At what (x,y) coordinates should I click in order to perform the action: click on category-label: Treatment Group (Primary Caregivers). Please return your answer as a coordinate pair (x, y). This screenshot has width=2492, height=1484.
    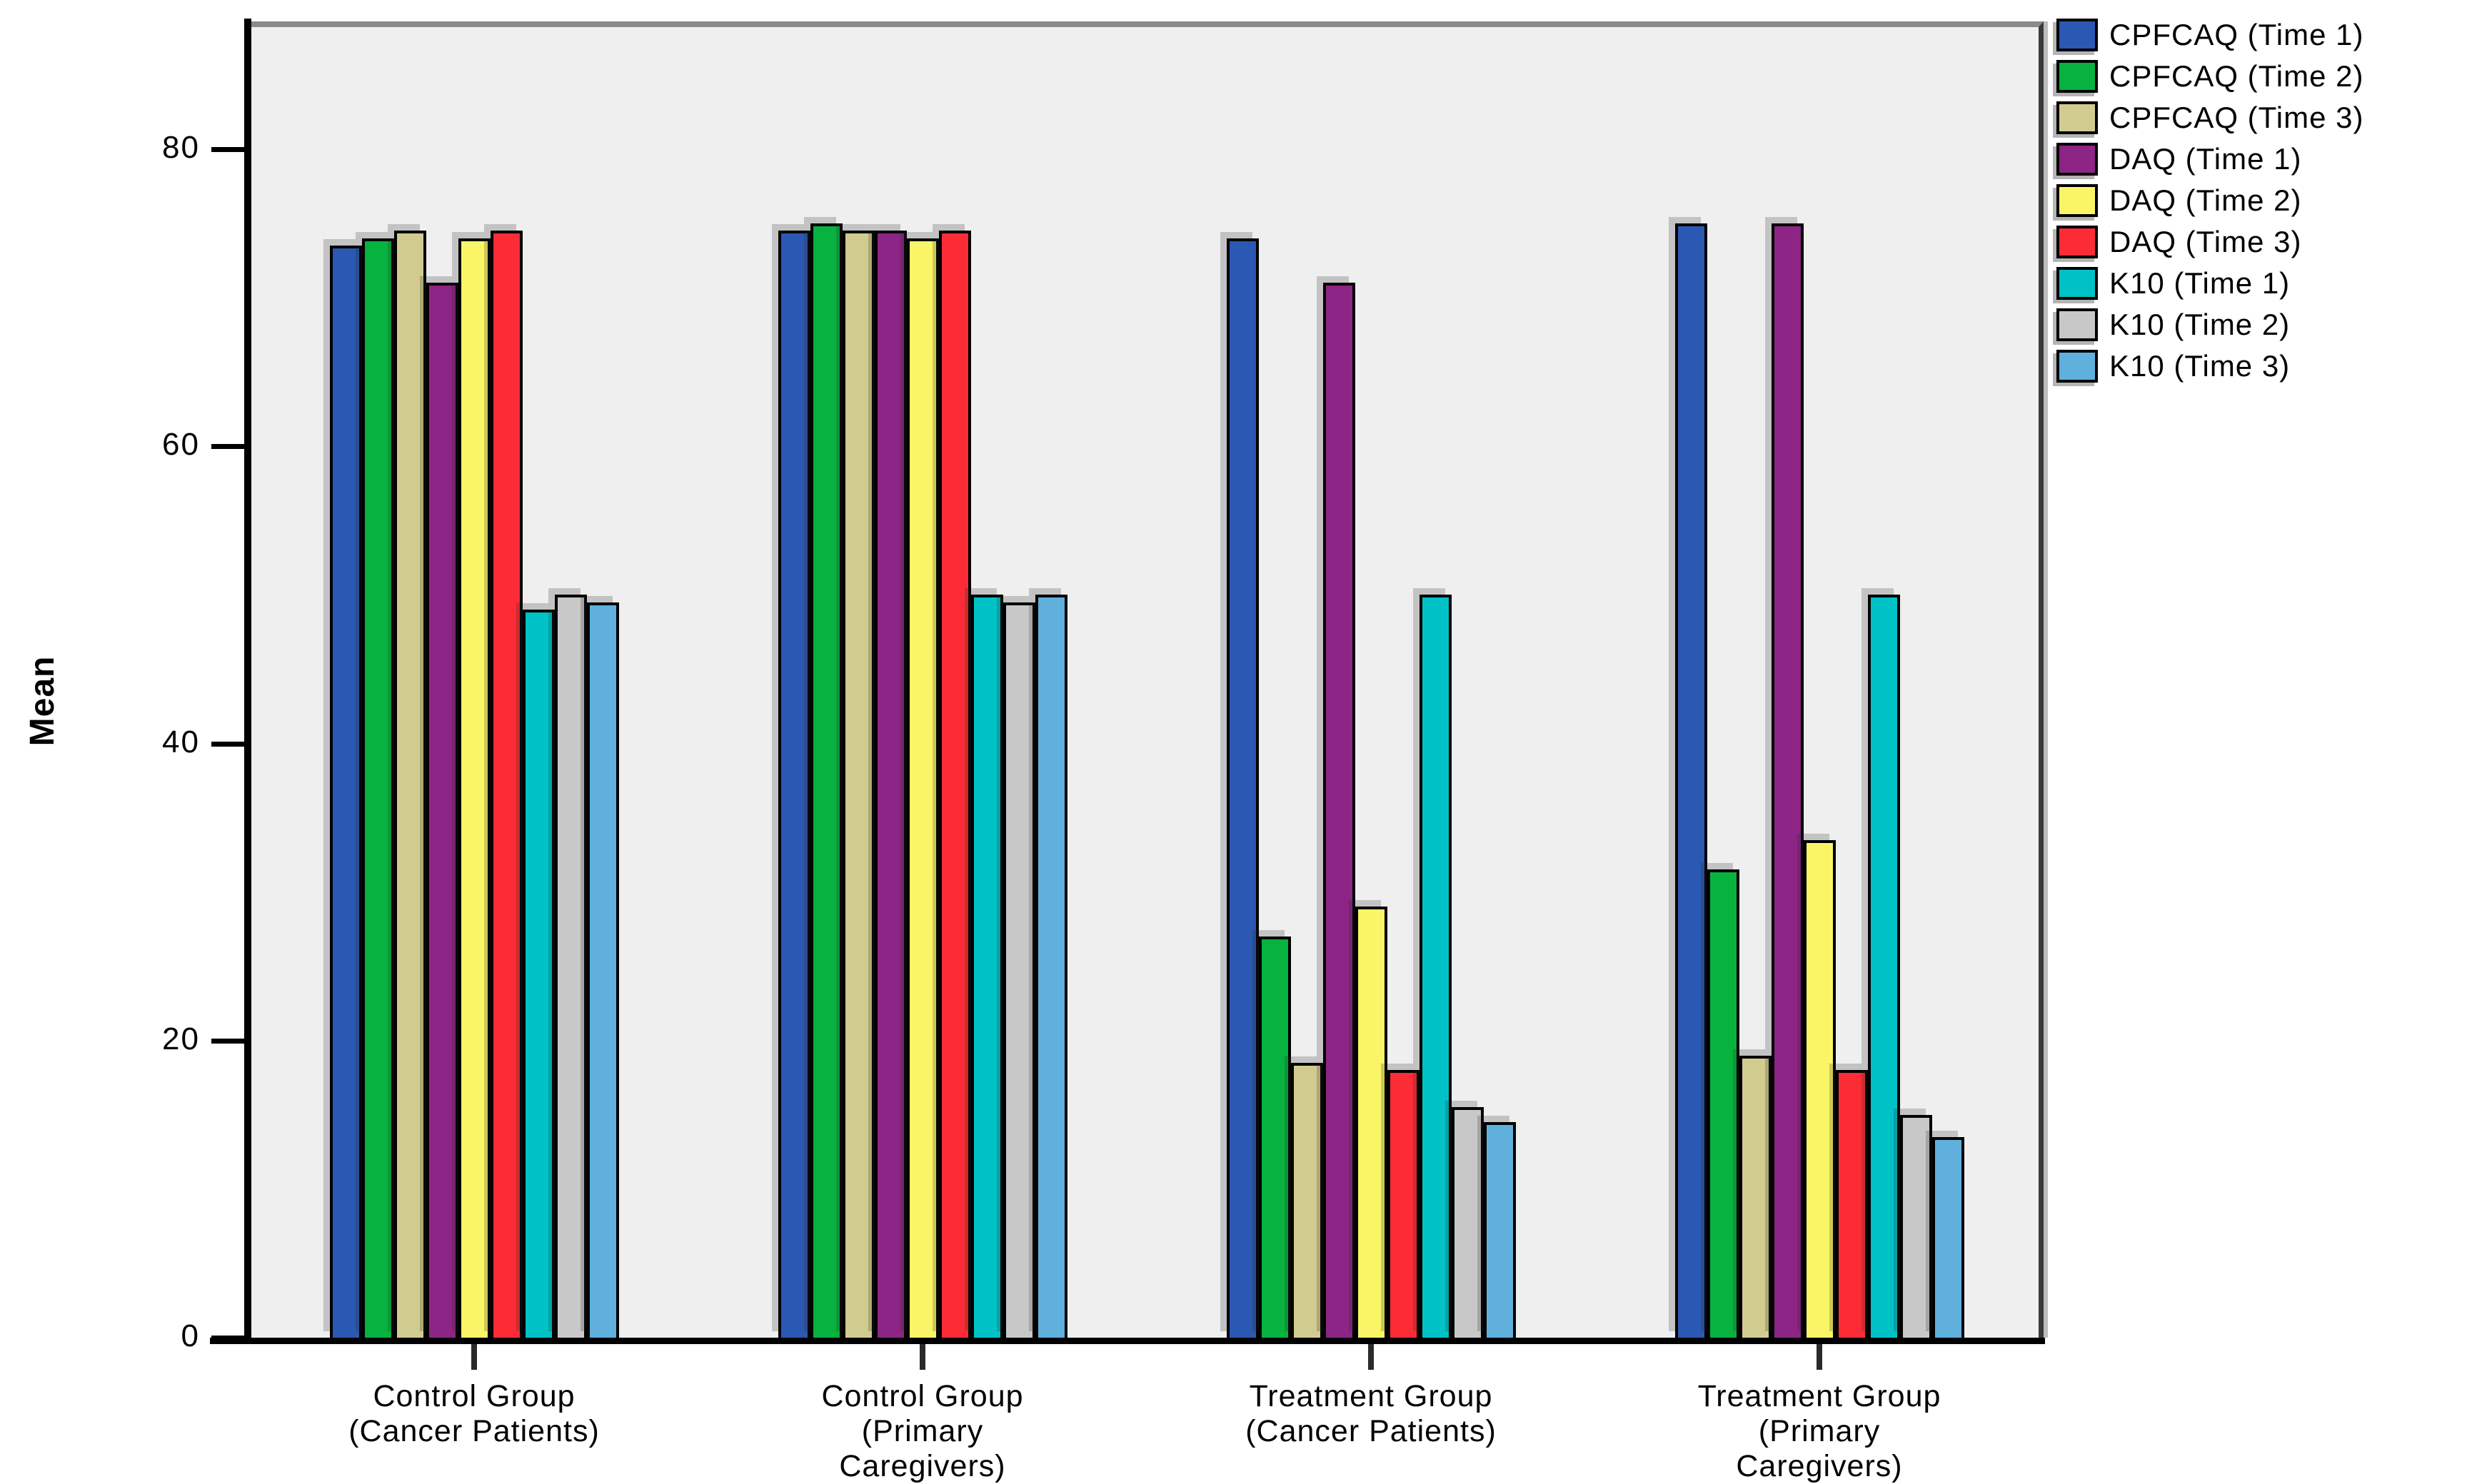
    Looking at the image, I should click on (1819, 1431).